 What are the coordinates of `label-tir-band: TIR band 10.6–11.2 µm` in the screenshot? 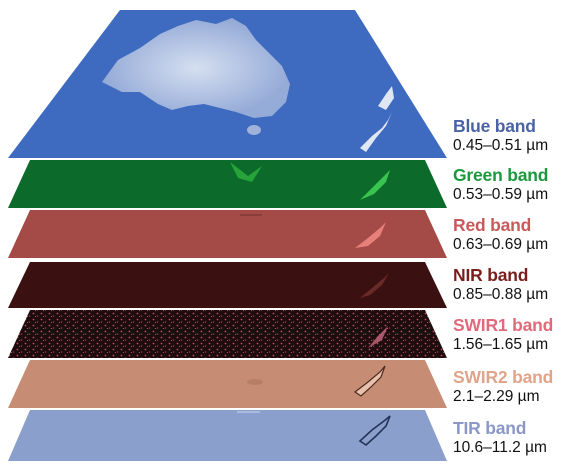 It's located at (508, 437).